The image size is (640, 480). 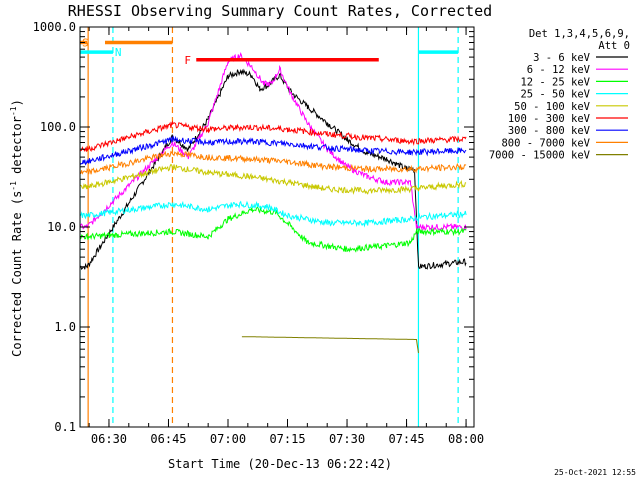 What do you see at coordinates (61, 227) in the screenshot?
I see `y-tick-label-2: 10.0` at bounding box center [61, 227].